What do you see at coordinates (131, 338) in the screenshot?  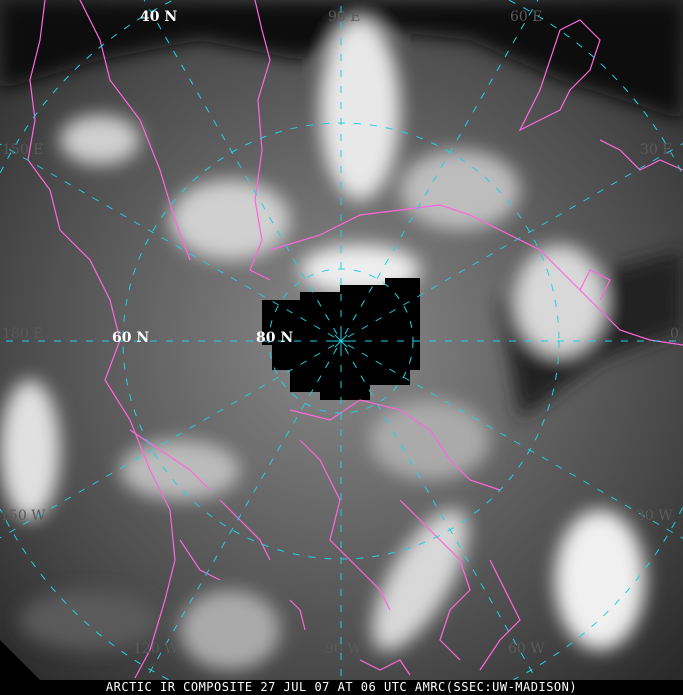 I see `lat-60-label: 60 N` at bounding box center [131, 338].